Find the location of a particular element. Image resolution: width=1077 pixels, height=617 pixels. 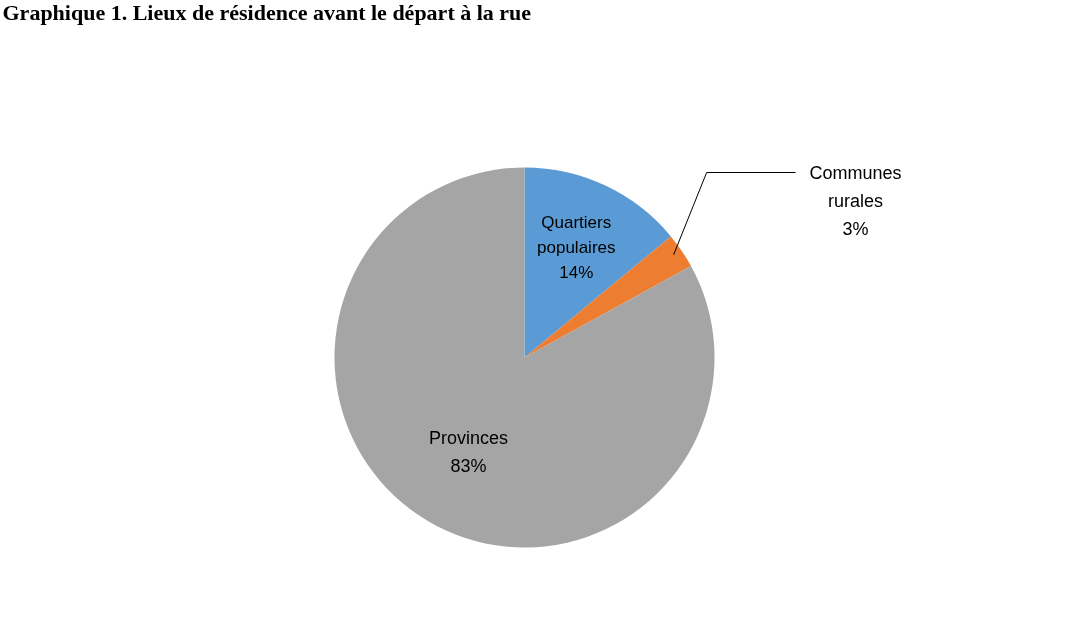

slice-label: Quartiers populaires is located at coordinates (576, 235).